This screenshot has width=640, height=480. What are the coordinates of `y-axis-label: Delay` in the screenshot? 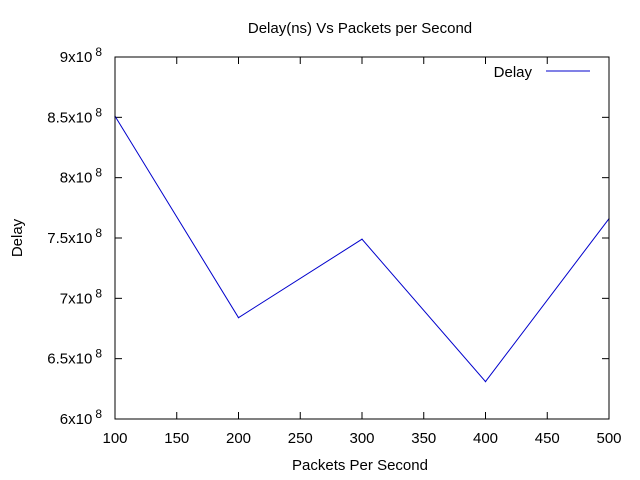 It's located at (17, 237).